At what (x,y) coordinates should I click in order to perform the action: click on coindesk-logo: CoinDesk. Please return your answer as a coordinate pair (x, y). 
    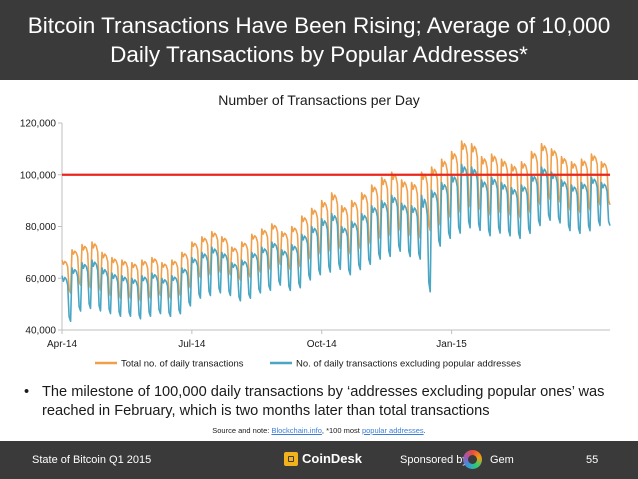
    Looking at the image, I should click on (323, 458).